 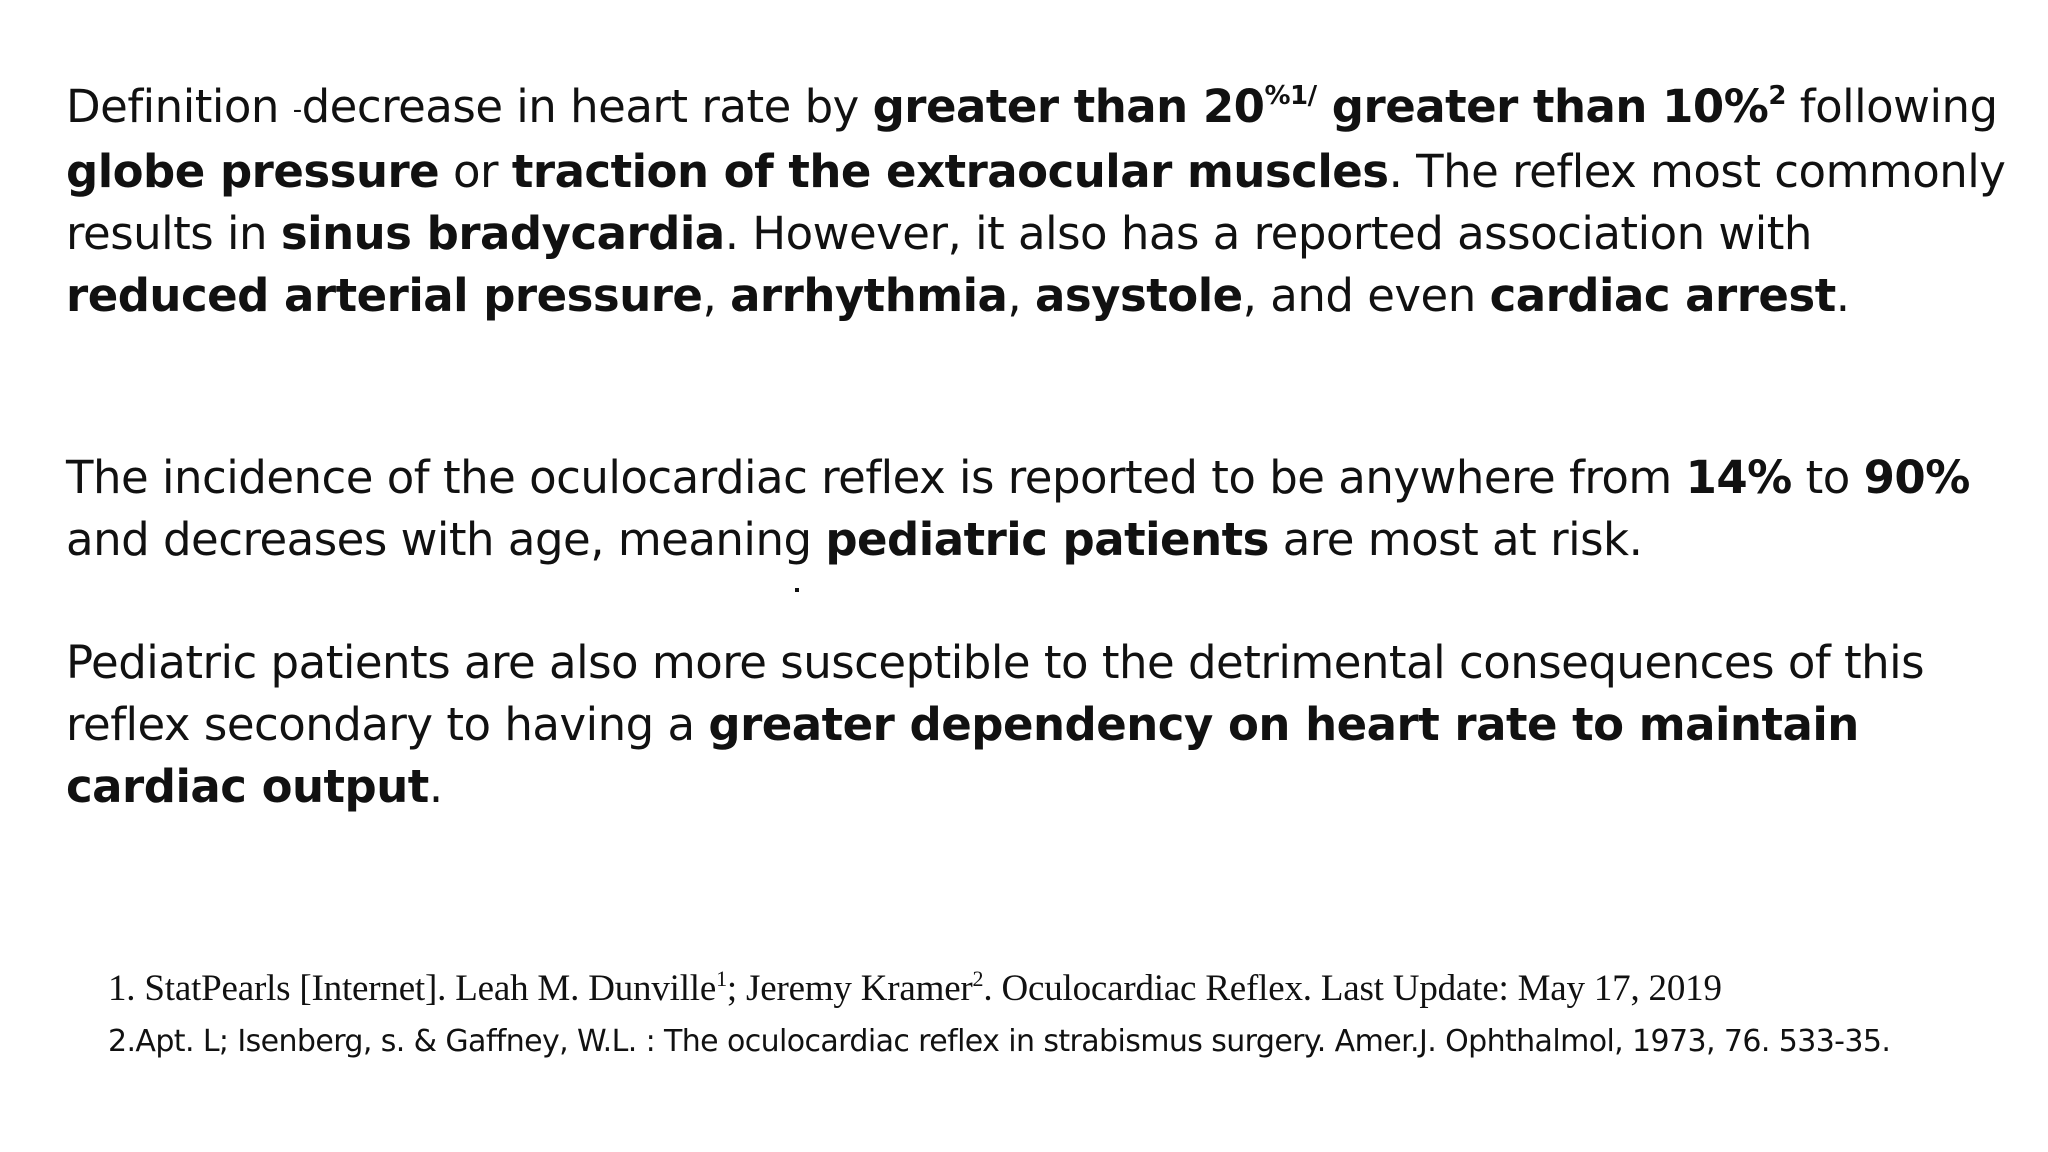 What do you see at coordinates (721, 978) in the screenshot?
I see `superscript: 1` at bounding box center [721, 978].